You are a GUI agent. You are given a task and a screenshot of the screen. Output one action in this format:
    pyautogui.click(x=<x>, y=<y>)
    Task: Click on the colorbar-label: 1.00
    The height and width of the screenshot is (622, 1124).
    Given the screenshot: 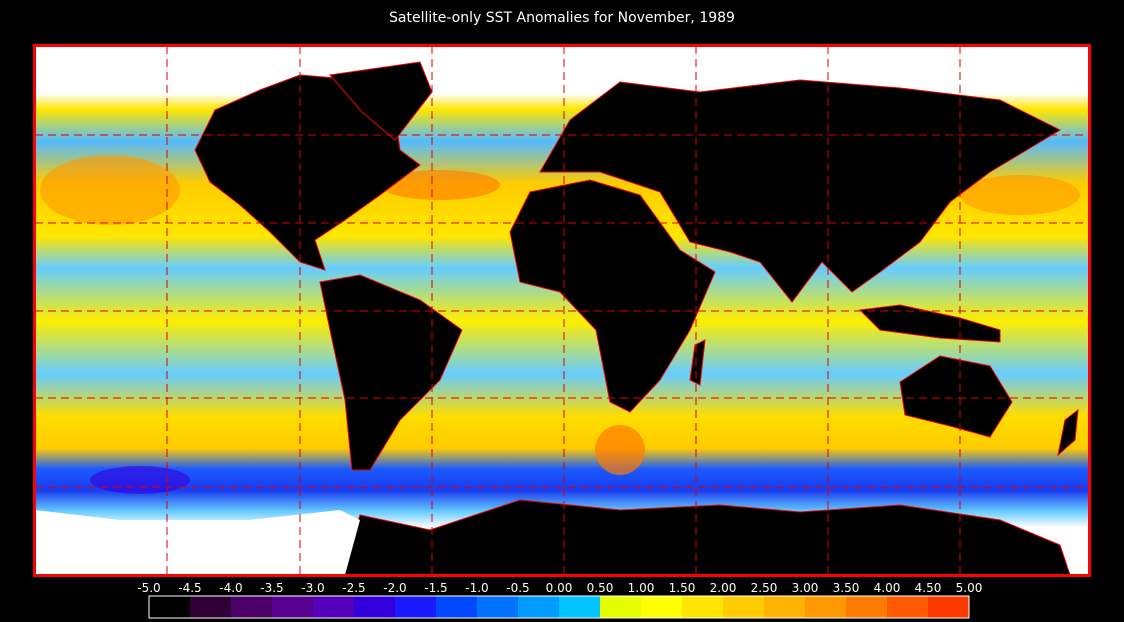 What is the action you would take?
    pyautogui.click(x=641, y=588)
    